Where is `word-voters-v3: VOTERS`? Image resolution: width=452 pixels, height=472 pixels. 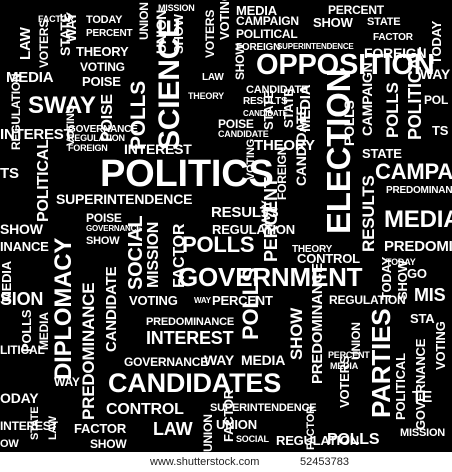 word-voters-v3: VOTERS is located at coordinates (210, 33).